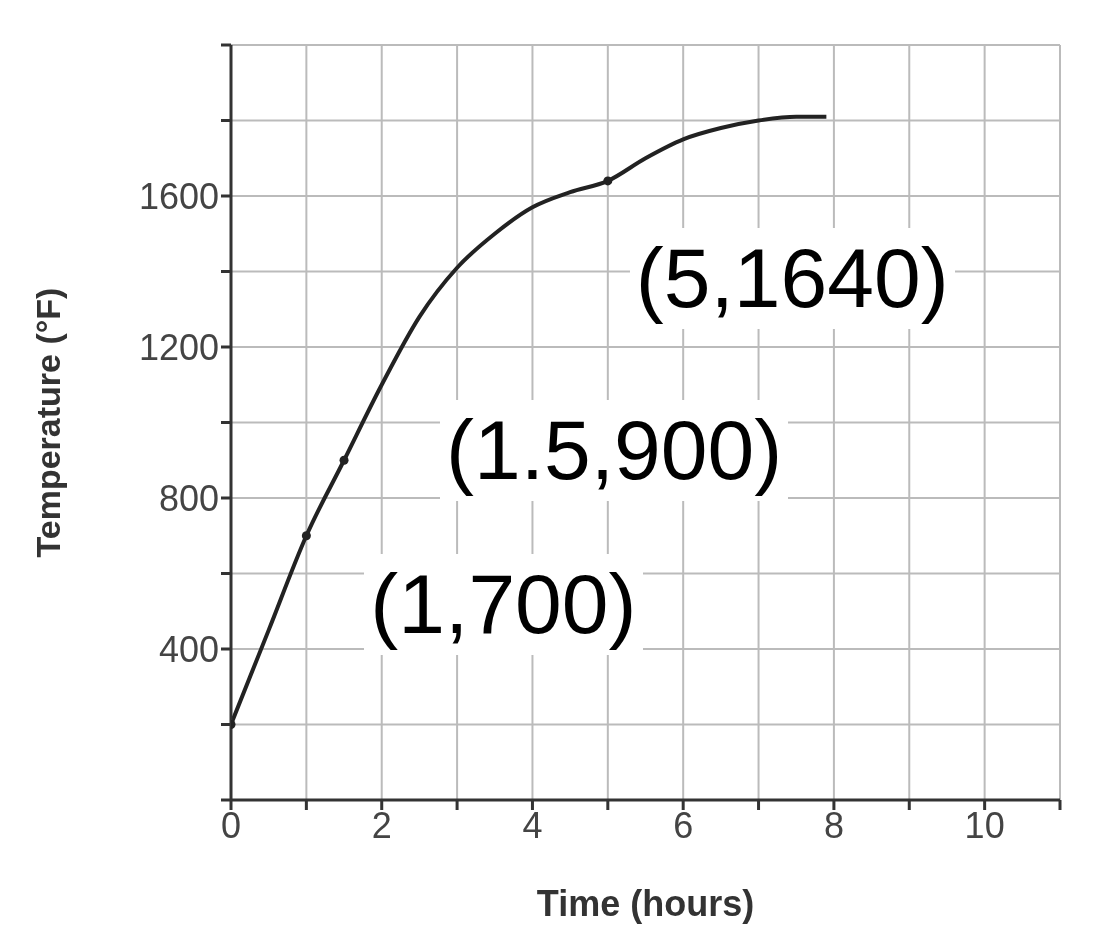 This screenshot has width=1101, height=937. What do you see at coordinates (984, 825) in the screenshot?
I see `x-tick-label: 10` at bounding box center [984, 825].